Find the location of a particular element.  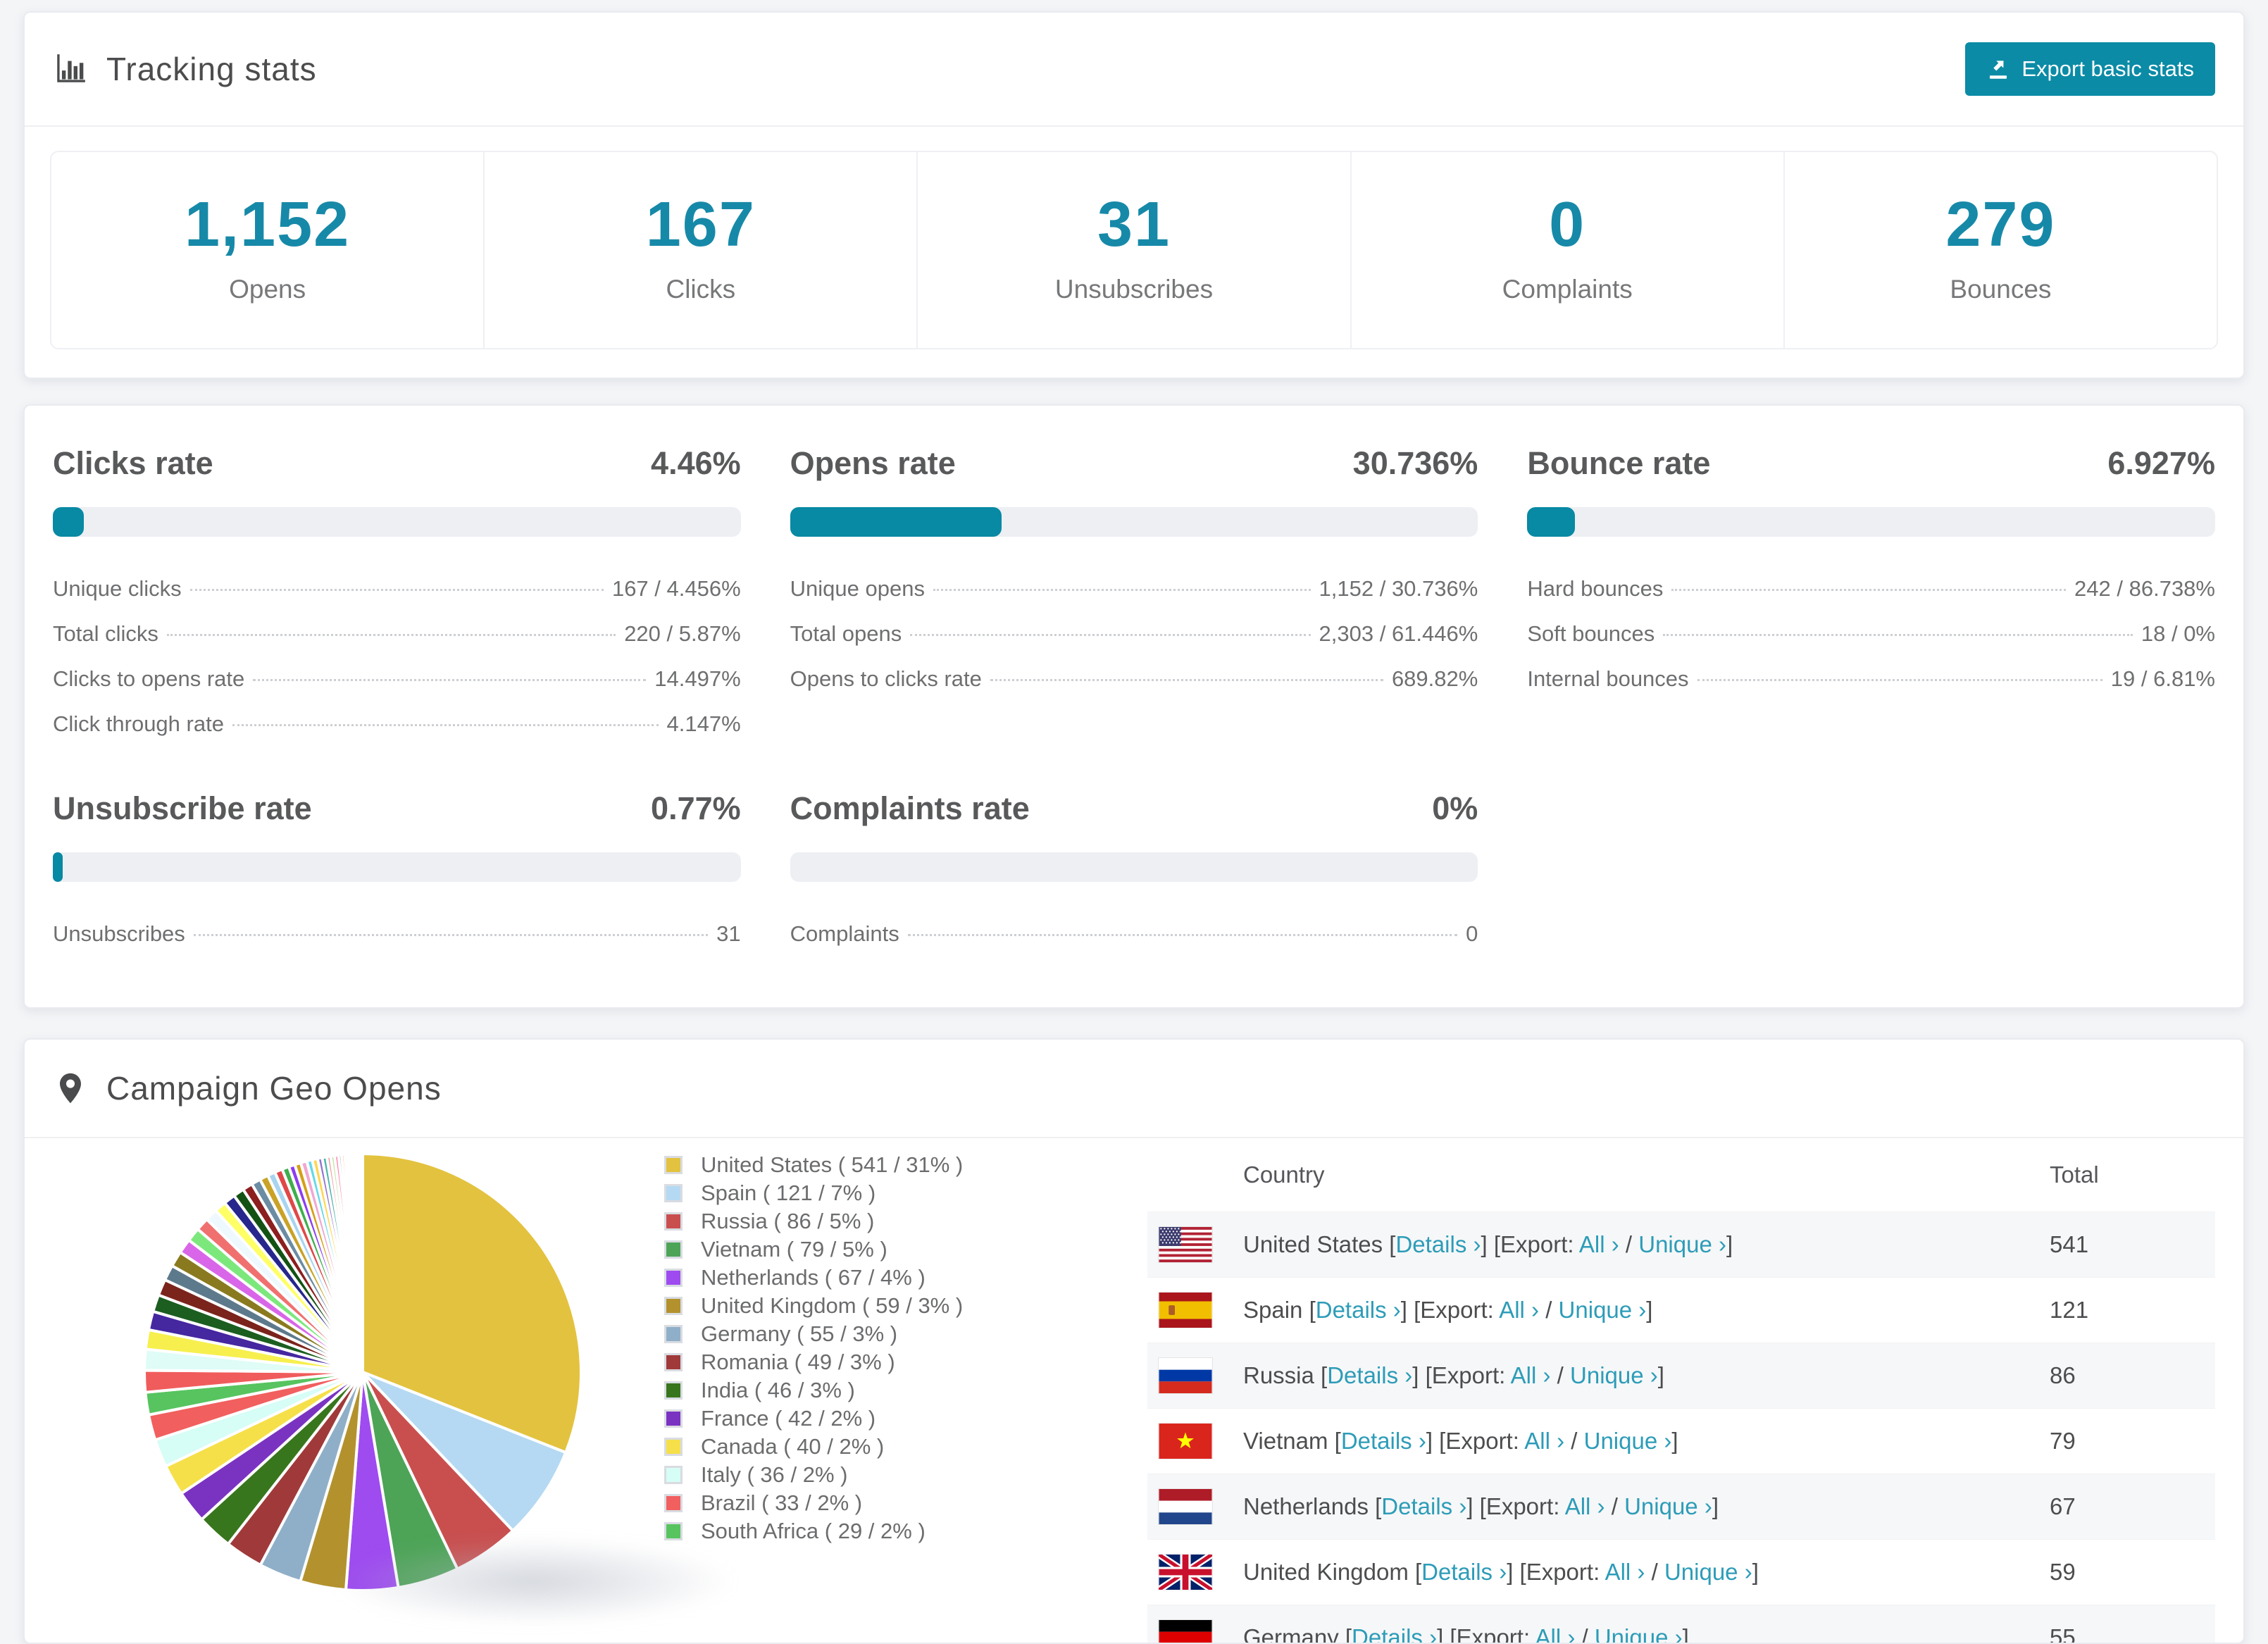

gb-flag-icon is located at coordinates (1185, 1572).